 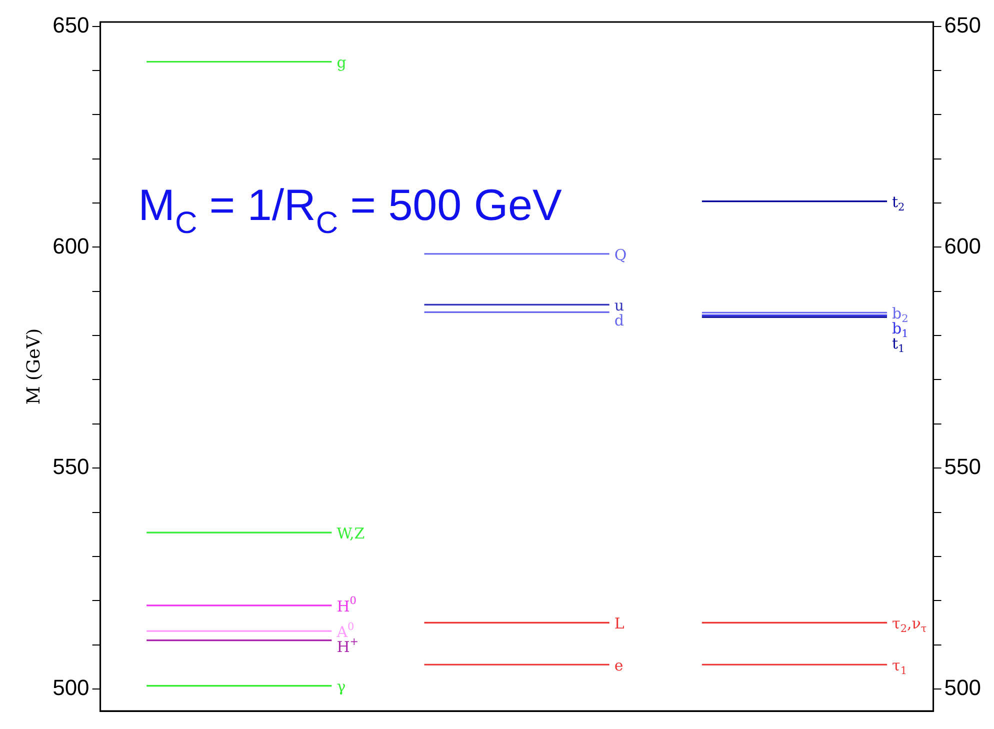 What do you see at coordinates (347, 646) in the screenshot?
I see `series-label: H+` at bounding box center [347, 646].